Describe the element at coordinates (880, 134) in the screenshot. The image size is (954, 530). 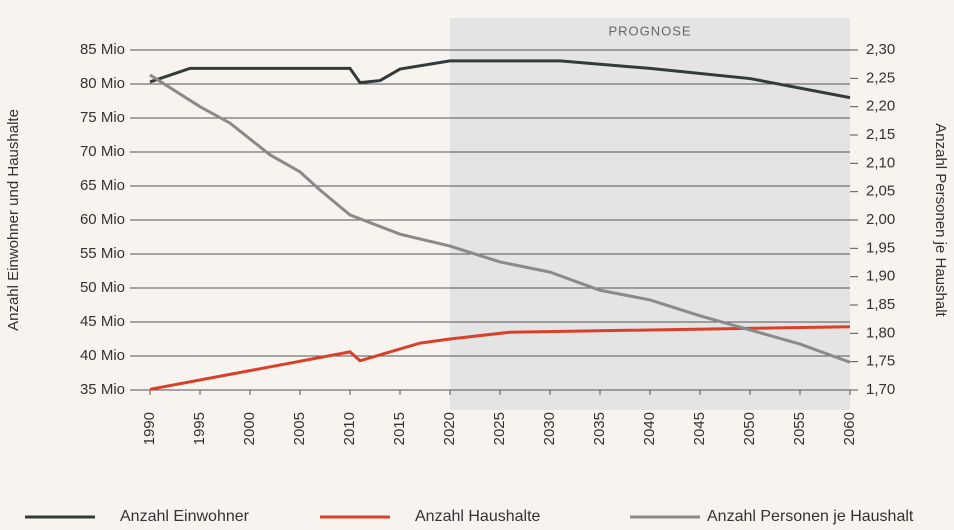
I see `y2-tick-label: 2,15` at that location.